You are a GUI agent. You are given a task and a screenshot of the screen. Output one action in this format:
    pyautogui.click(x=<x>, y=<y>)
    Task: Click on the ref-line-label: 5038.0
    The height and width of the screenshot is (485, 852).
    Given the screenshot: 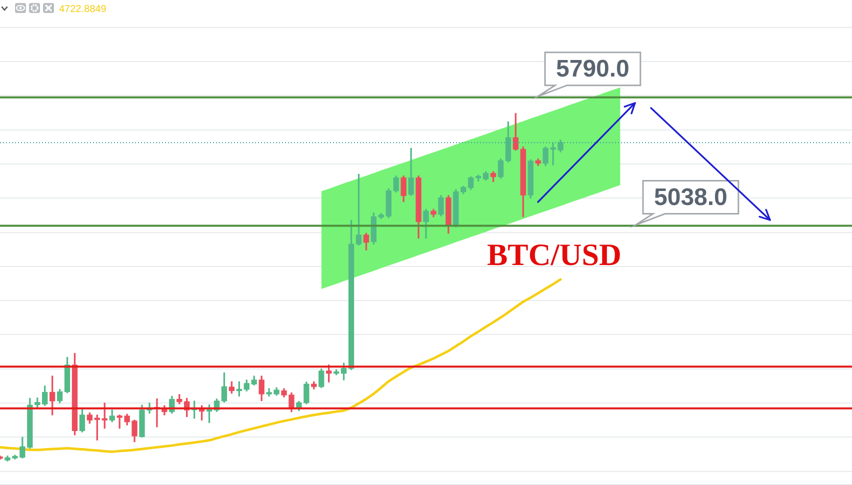 What is the action you would take?
    pyautogui.click(x=691, y=197)
    